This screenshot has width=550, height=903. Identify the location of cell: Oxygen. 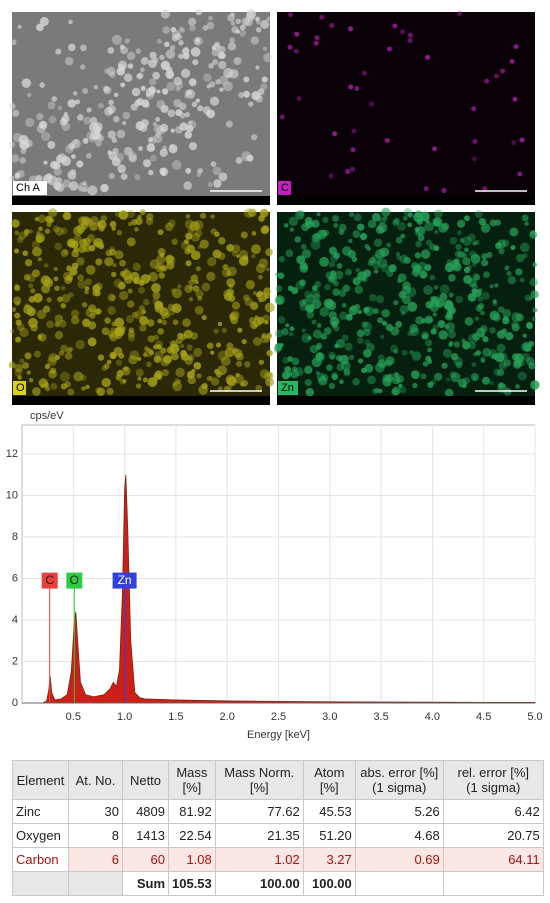
(40, 835).